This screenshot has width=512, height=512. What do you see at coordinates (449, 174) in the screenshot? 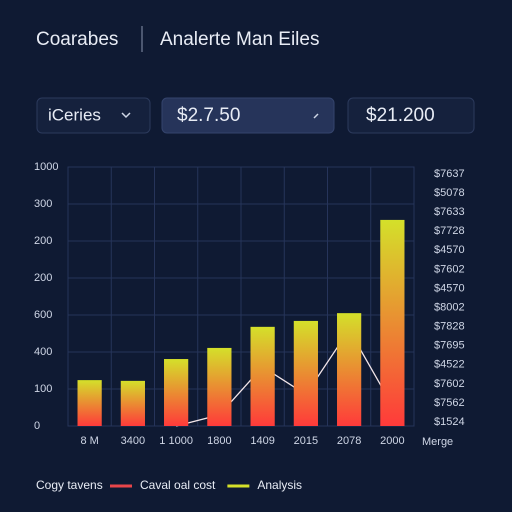
I see `y2-label: $7637` at bounding box center [449, 174].